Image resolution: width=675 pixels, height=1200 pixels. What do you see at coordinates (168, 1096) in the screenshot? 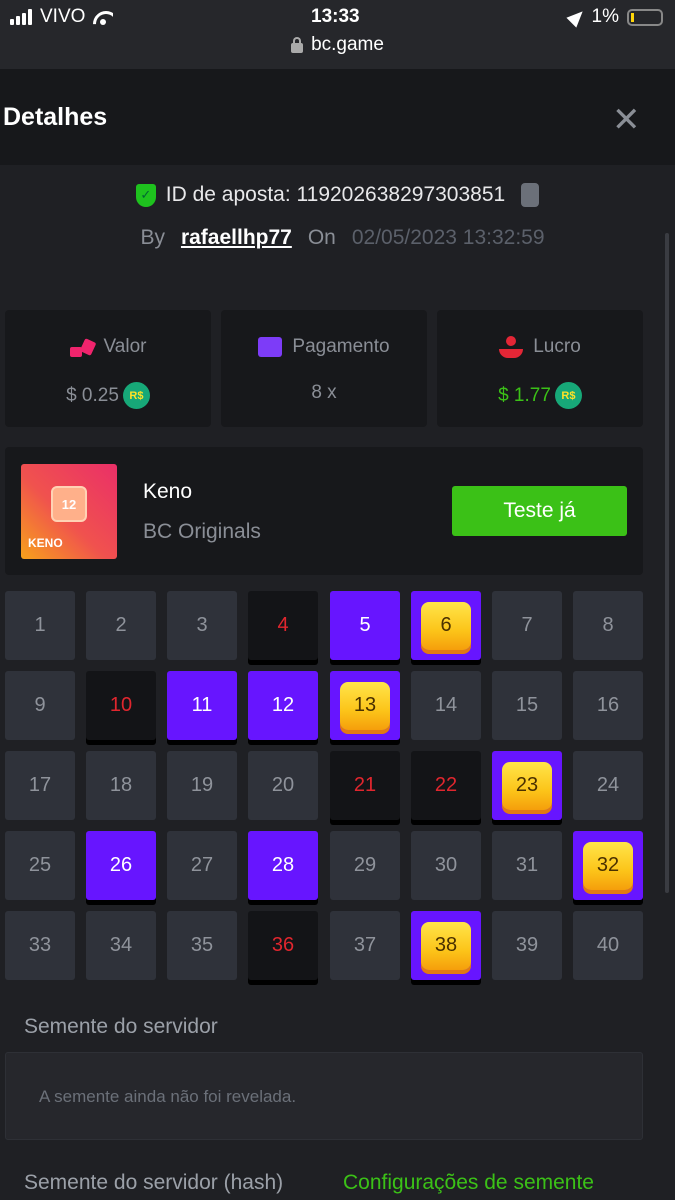
I see `server-seed-value: A semente ainda não foi revelada.` at bounding box center [168, 1096].